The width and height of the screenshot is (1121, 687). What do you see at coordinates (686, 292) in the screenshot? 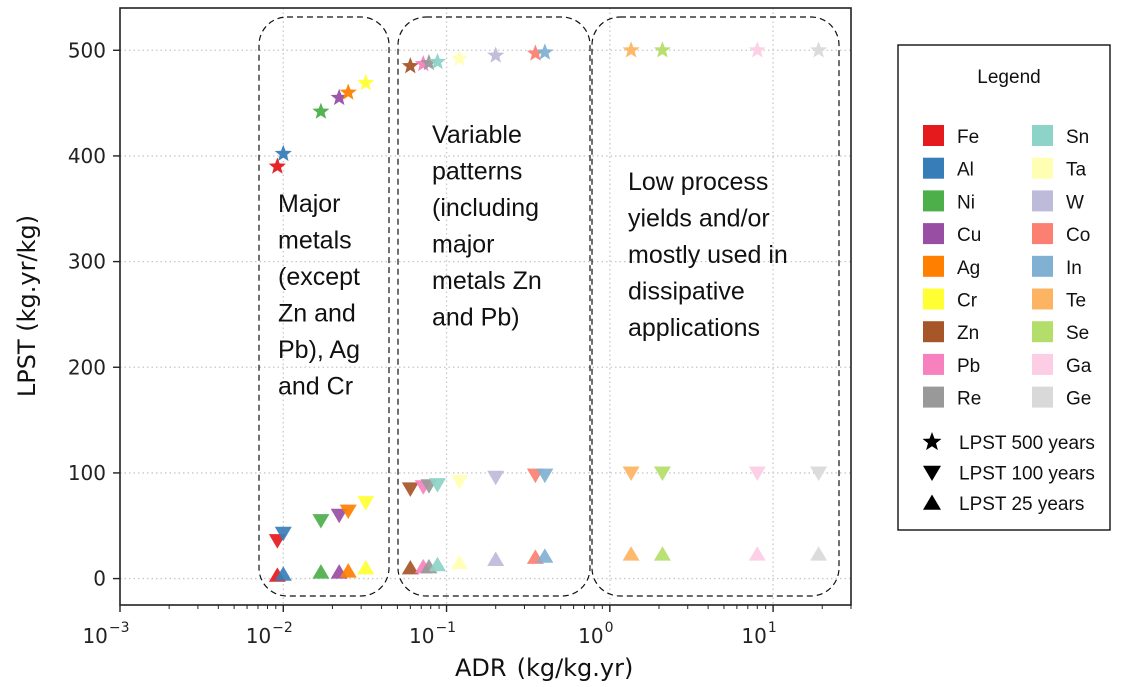
I see `annotation-line: dissipative` at bounding box center [686, 292].